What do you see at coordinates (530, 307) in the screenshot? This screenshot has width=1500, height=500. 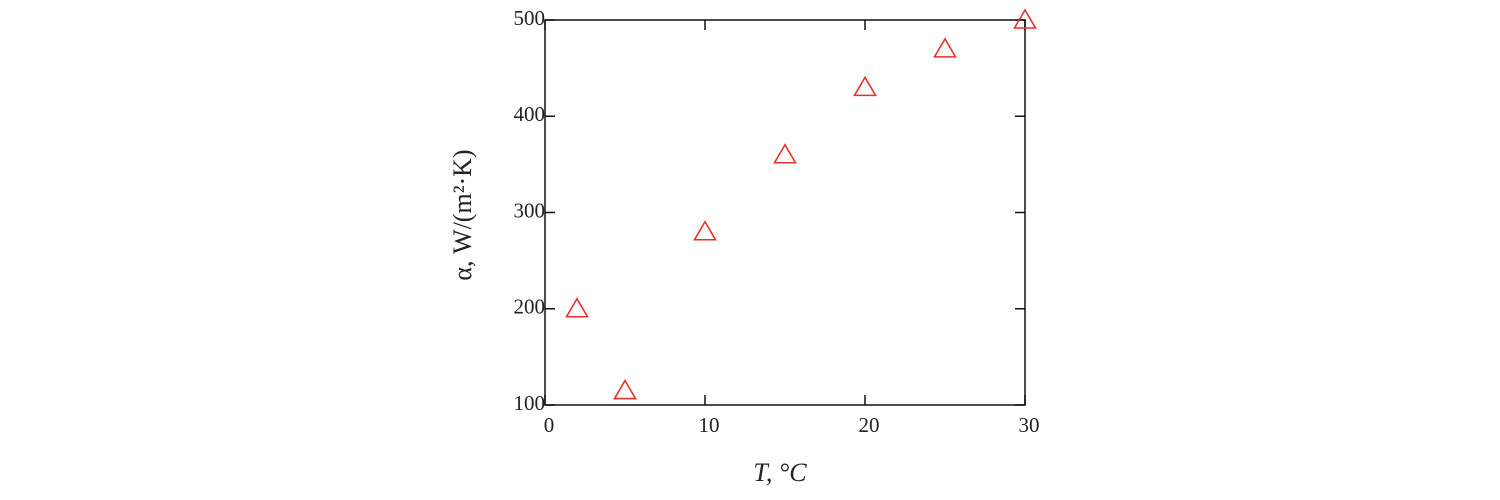 I see `y-tick-label: 200` at bounding box center [530, 307].